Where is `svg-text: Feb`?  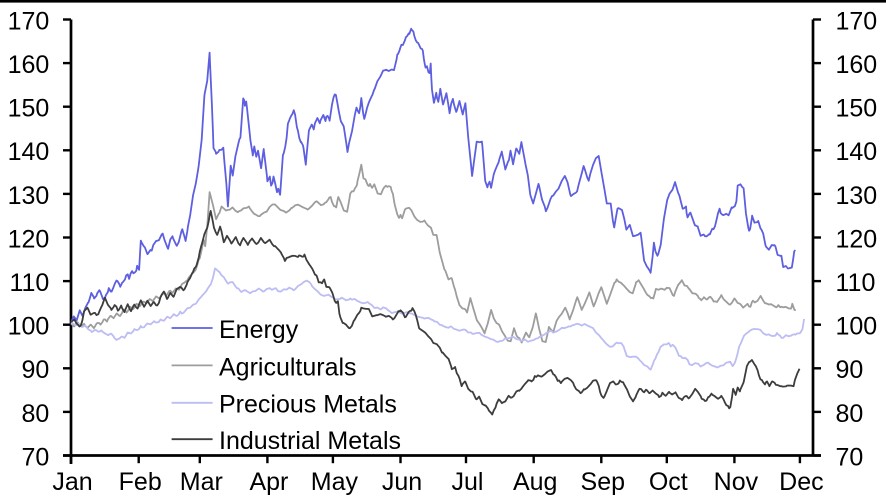
svg-text: Feb is located at coordinates (140, 482).